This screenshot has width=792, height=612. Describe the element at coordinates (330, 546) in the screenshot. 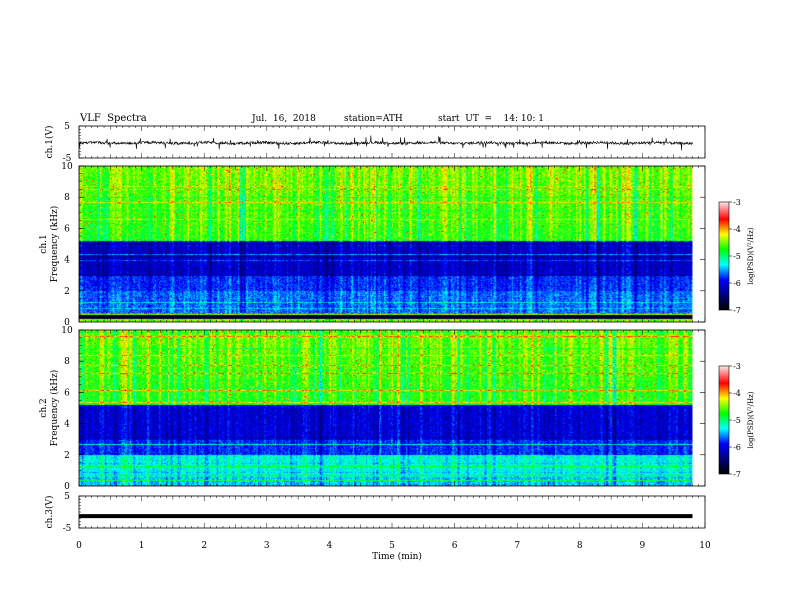

I see `x-tick-label: 4` at that location.